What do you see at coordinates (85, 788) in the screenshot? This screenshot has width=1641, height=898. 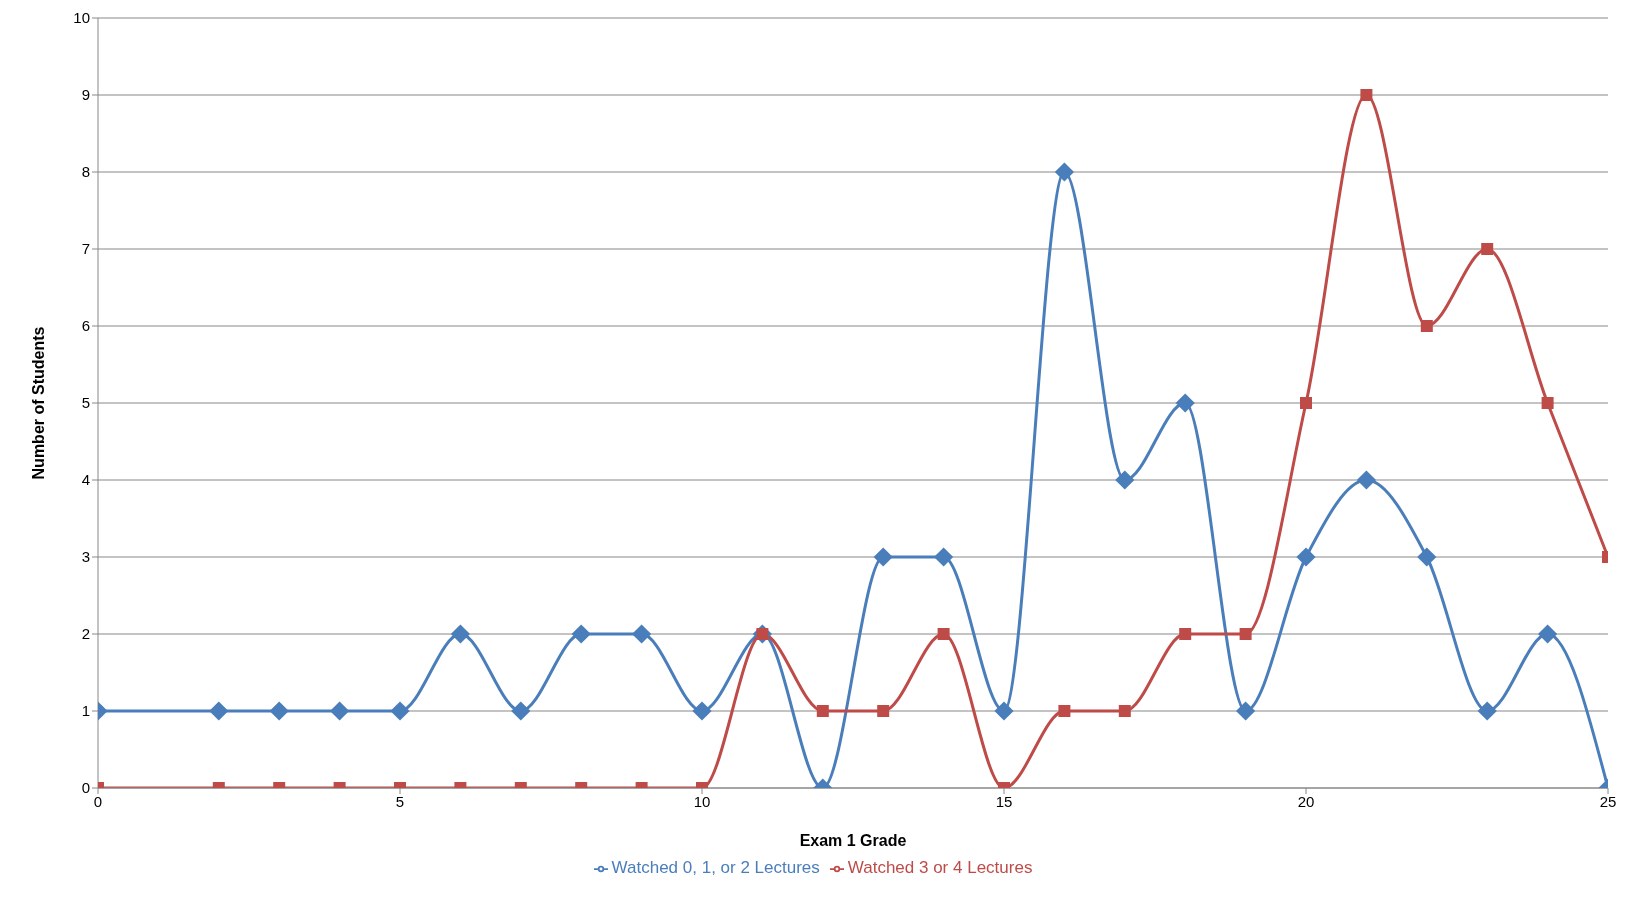 I see `y-tick-label: 0` at bounding box center [85, 788].